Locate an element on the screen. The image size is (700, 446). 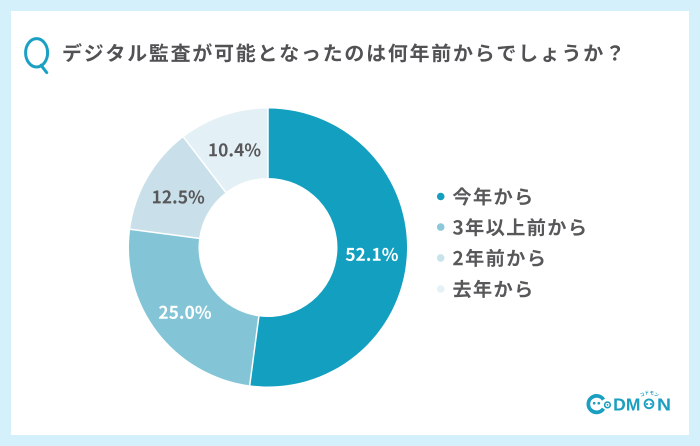
svg-text: N is located at coordinates (664, 405).